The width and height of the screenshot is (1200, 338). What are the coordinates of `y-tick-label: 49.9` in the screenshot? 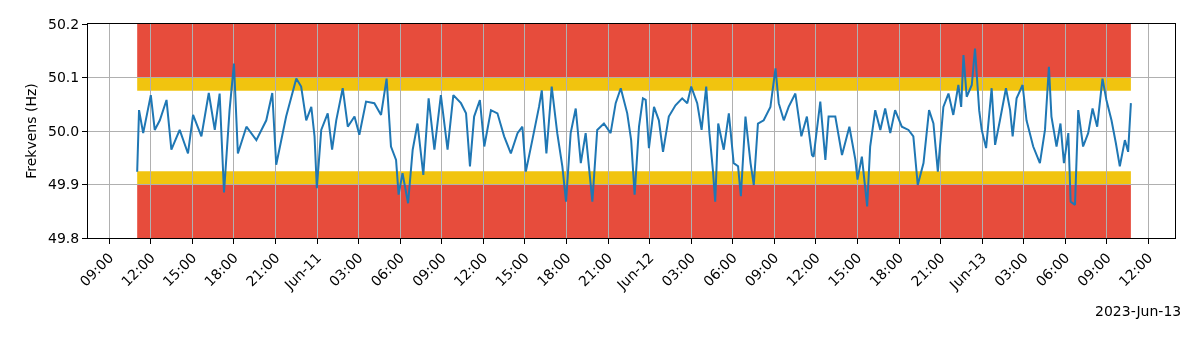 It's located at (64, 184).